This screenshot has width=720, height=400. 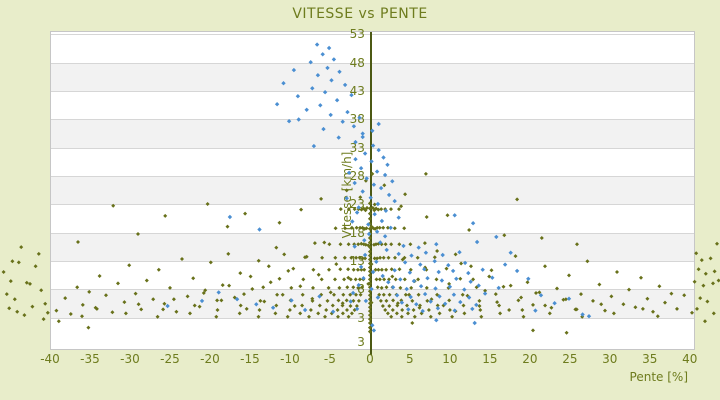 I want to click on x-tick-label: -25, so click(x=170, y=359).